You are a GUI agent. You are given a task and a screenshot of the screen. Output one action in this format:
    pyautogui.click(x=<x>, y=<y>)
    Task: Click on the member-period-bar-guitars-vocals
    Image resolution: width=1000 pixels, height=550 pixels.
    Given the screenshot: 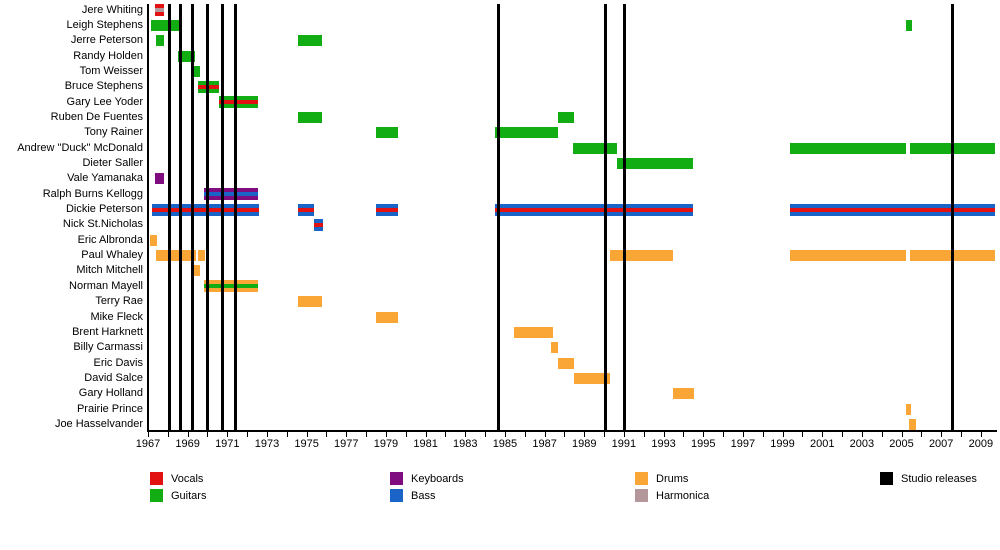 What is the action you would take?
    pyautogui.click(x=239, y=102)
    